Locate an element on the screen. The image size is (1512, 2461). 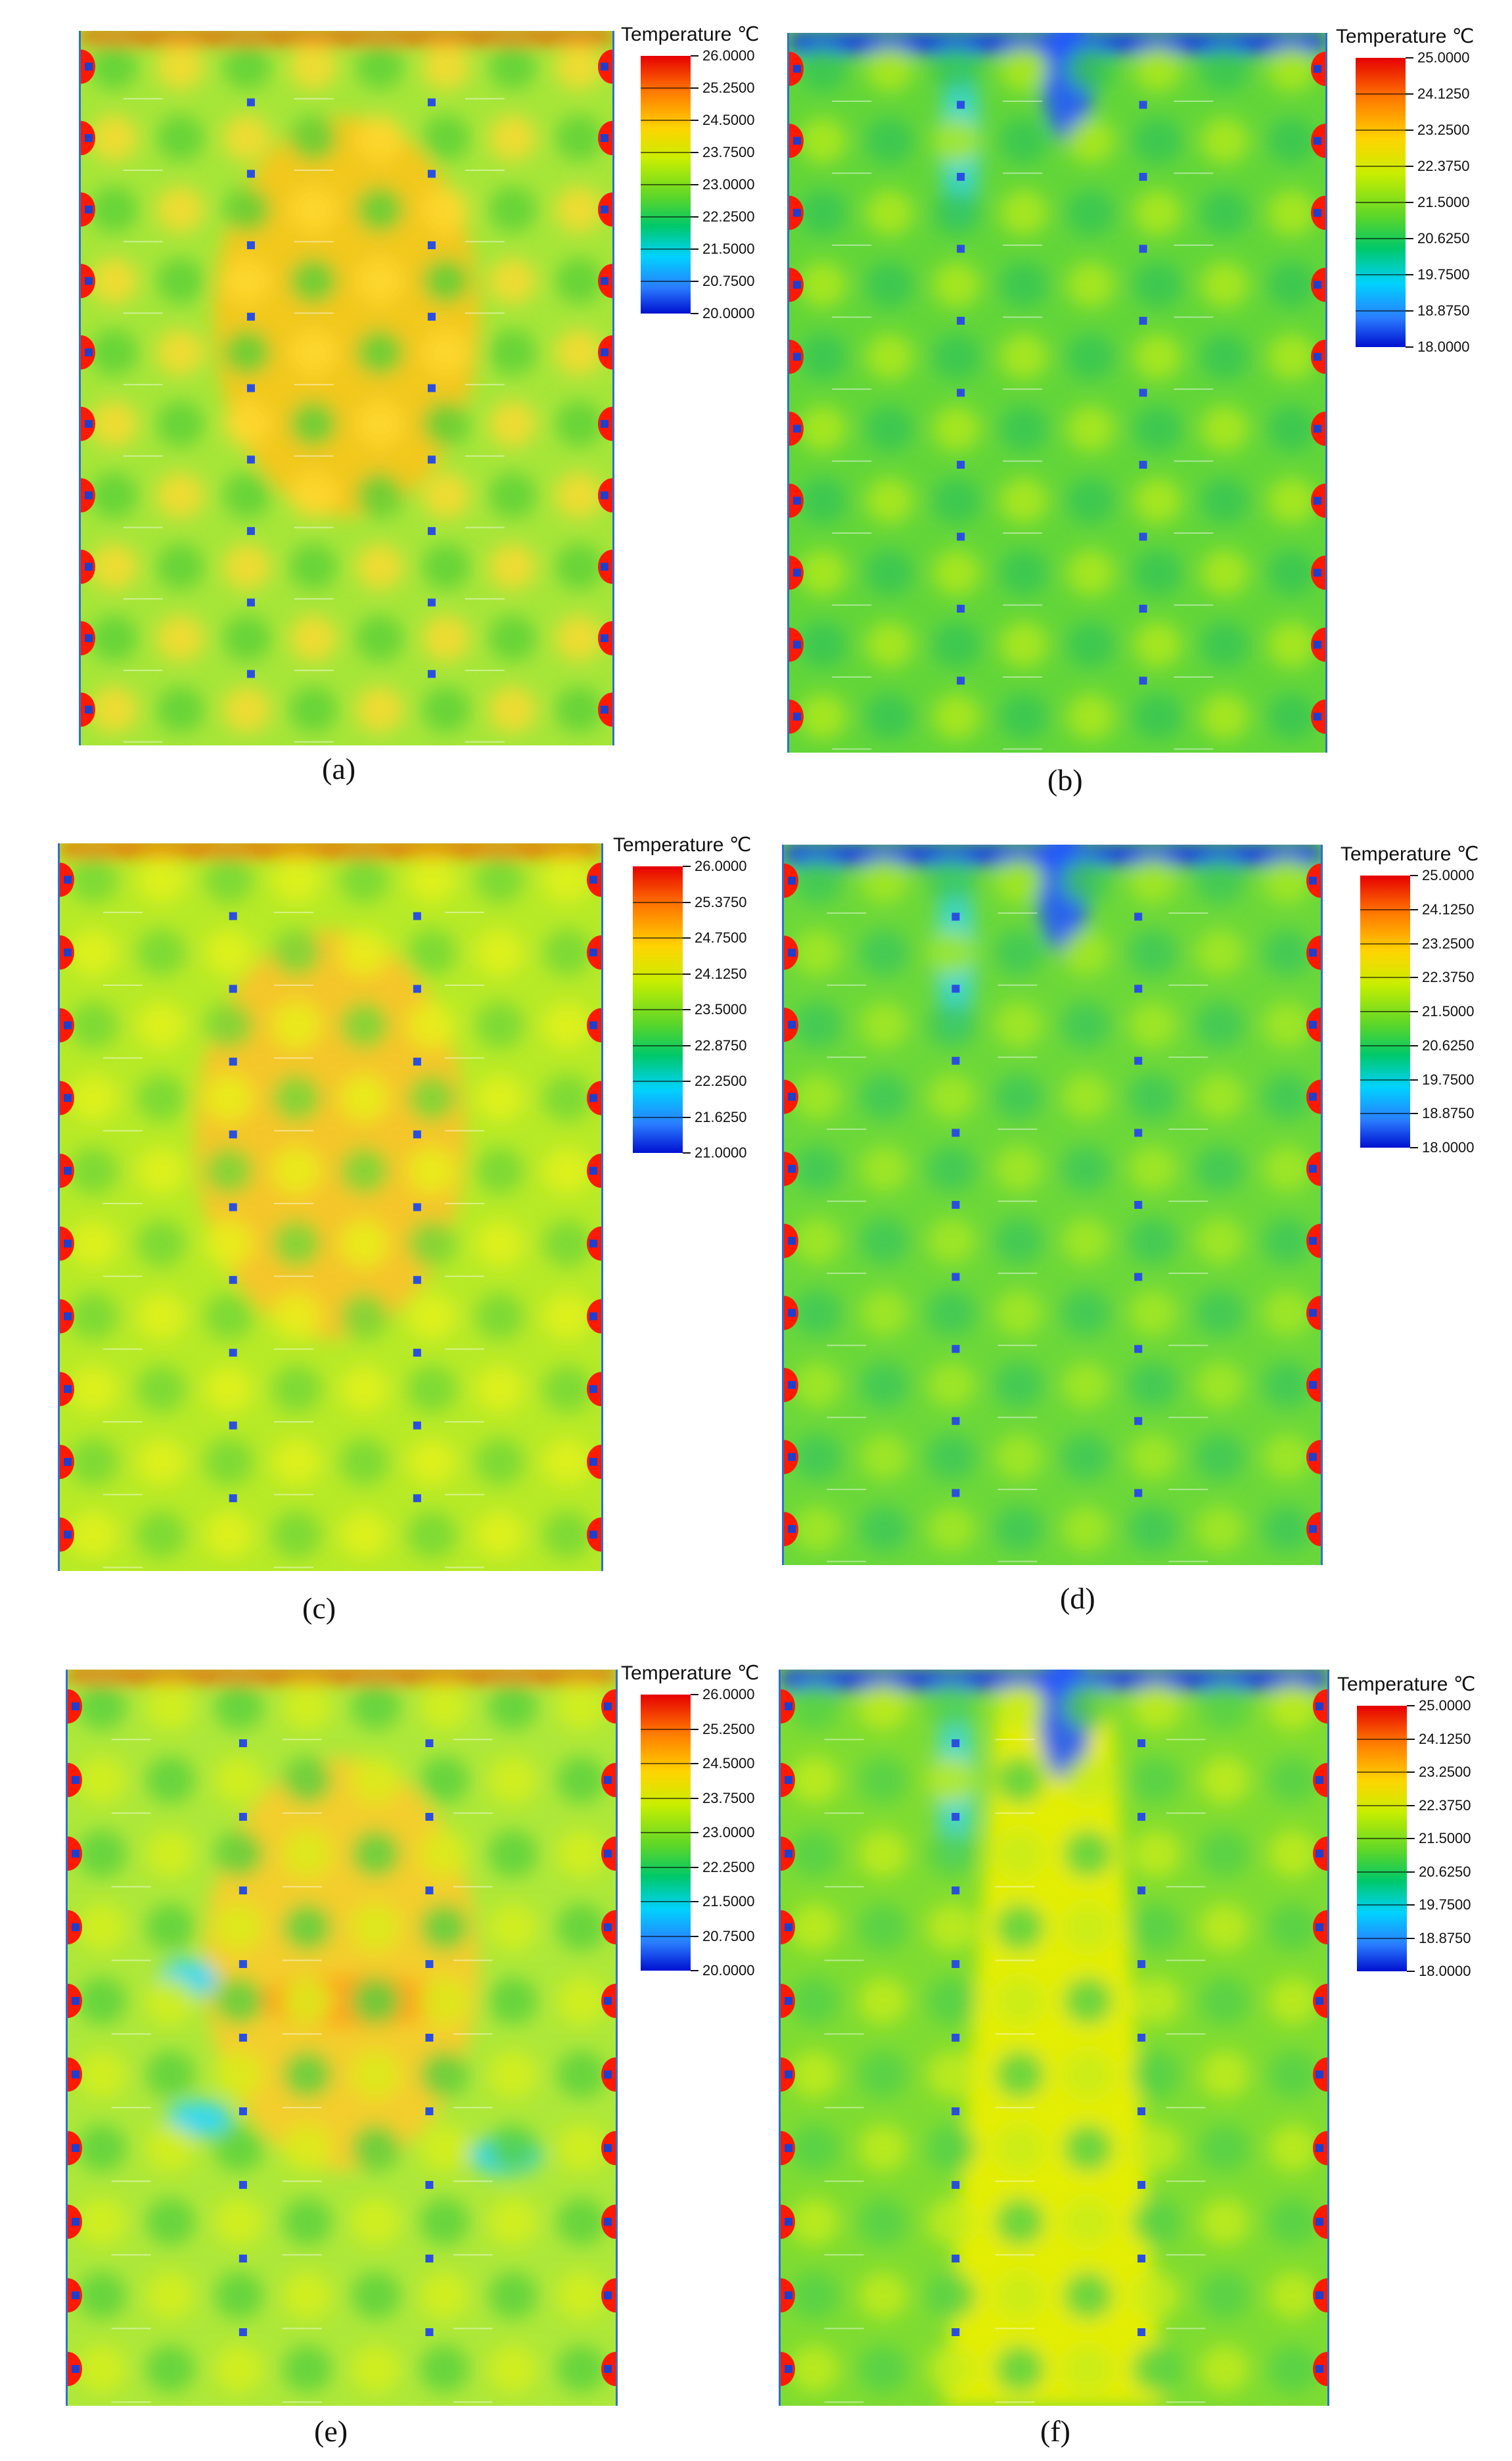
color-scale-d is located at coordinates (1385, 1012).